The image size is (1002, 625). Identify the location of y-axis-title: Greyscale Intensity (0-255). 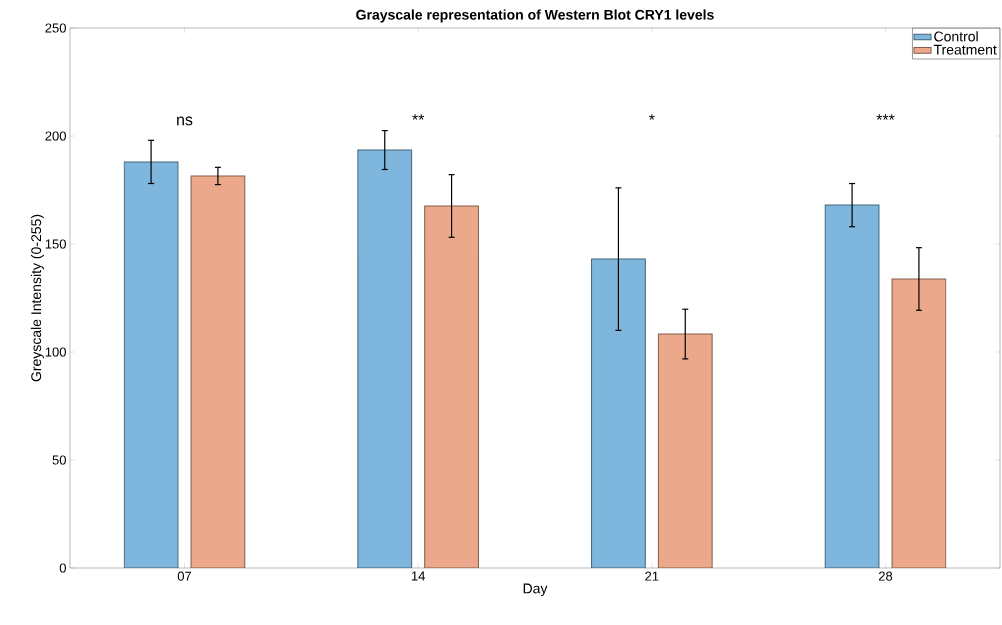
(37, 298).